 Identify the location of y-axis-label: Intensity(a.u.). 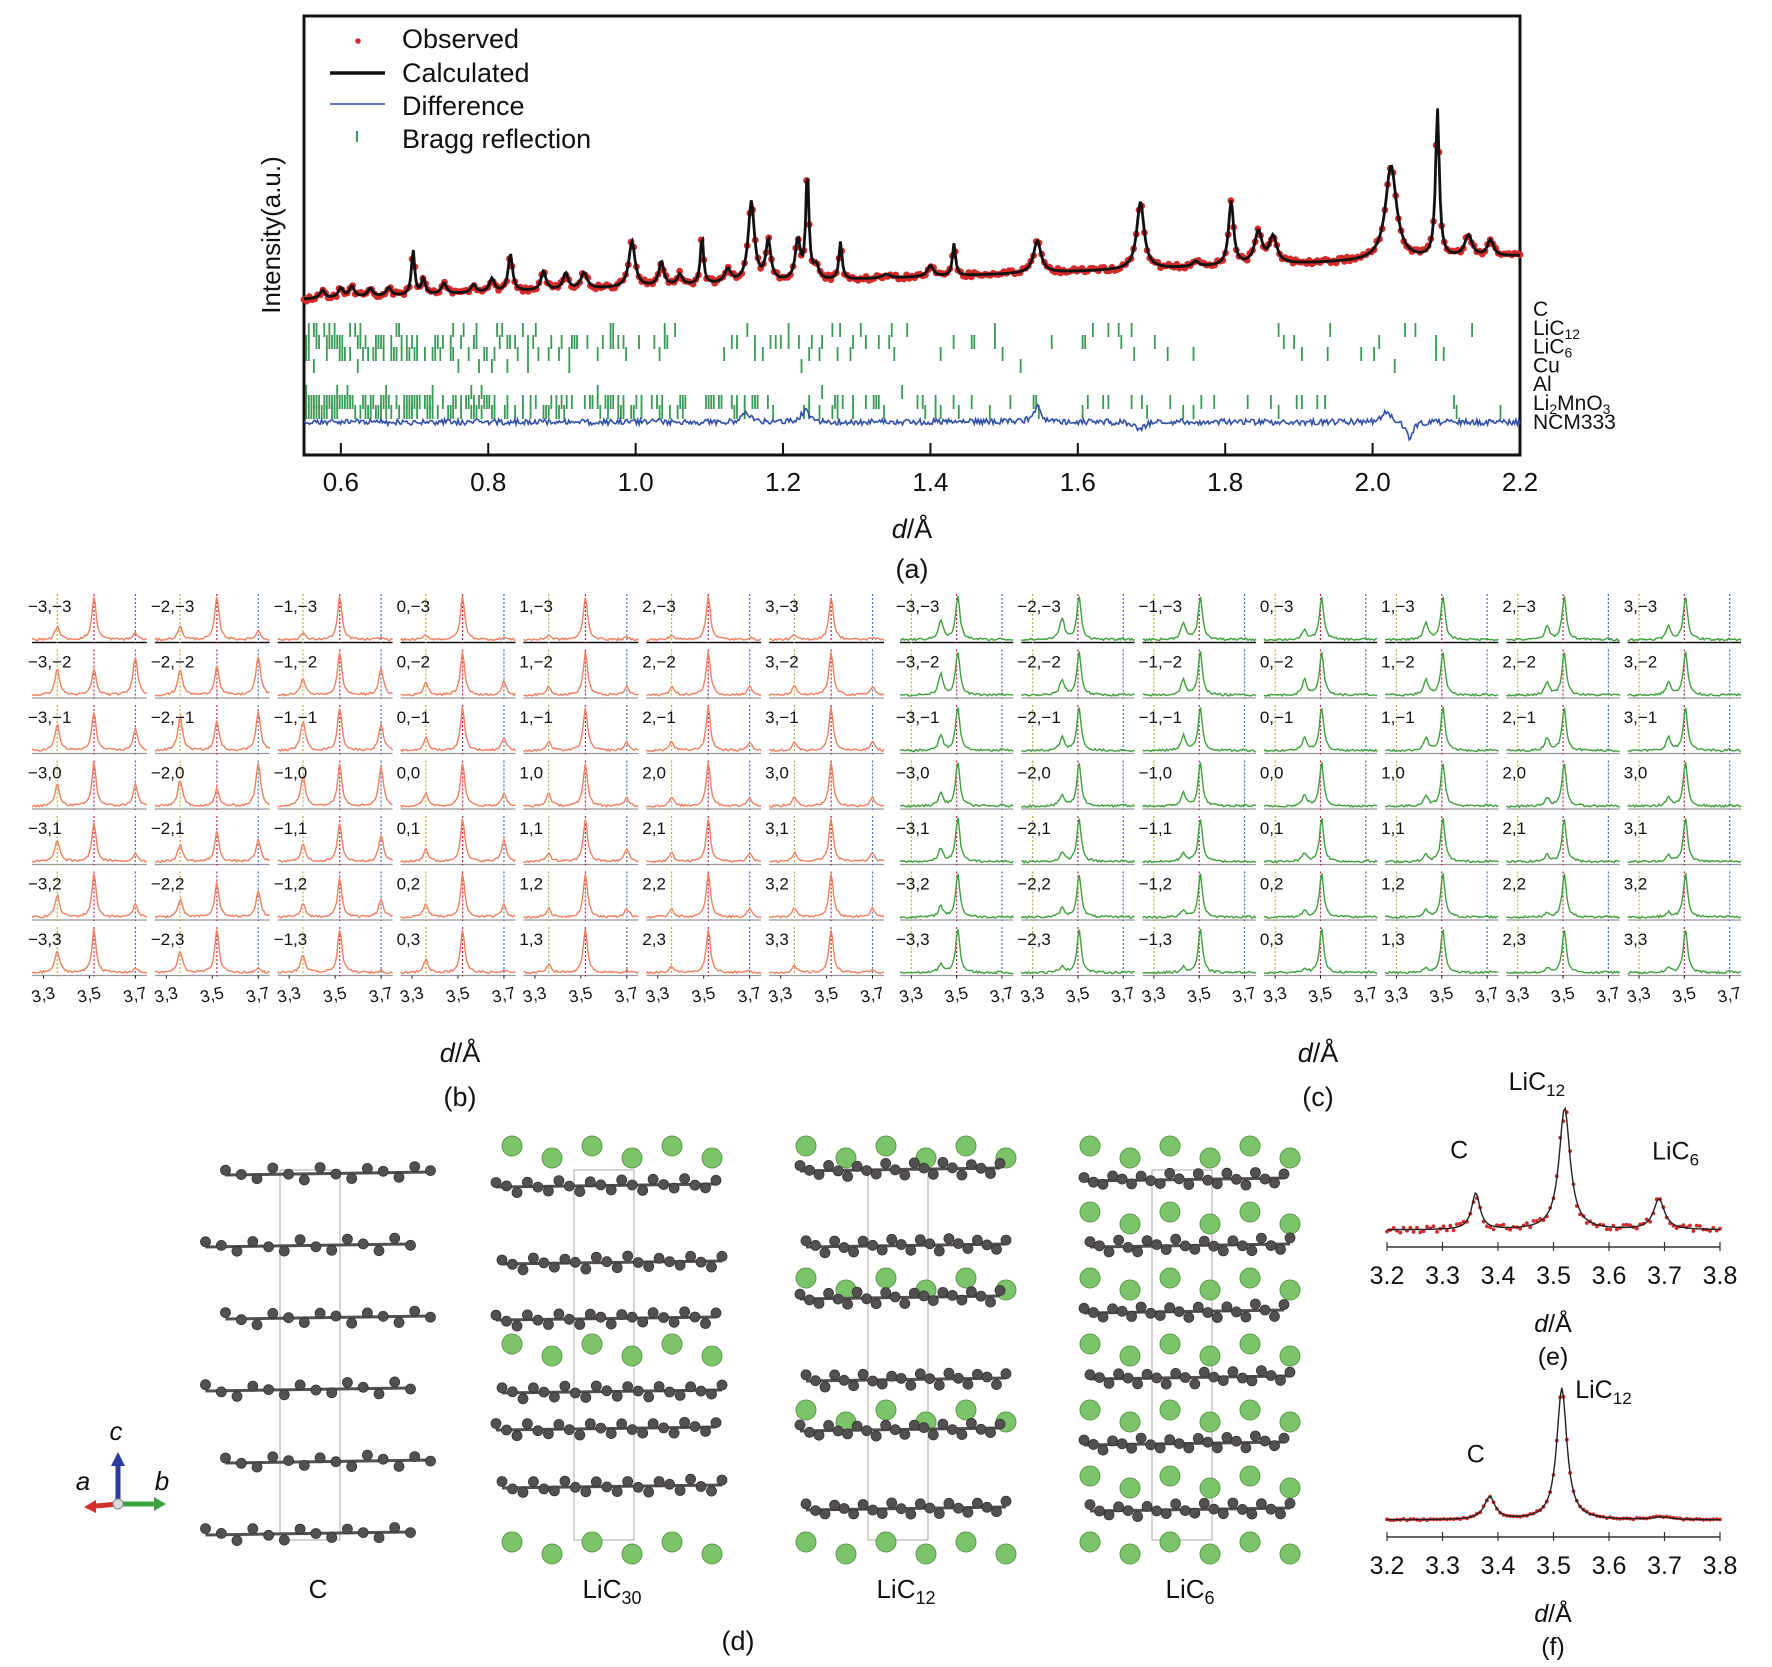
(271, 235).